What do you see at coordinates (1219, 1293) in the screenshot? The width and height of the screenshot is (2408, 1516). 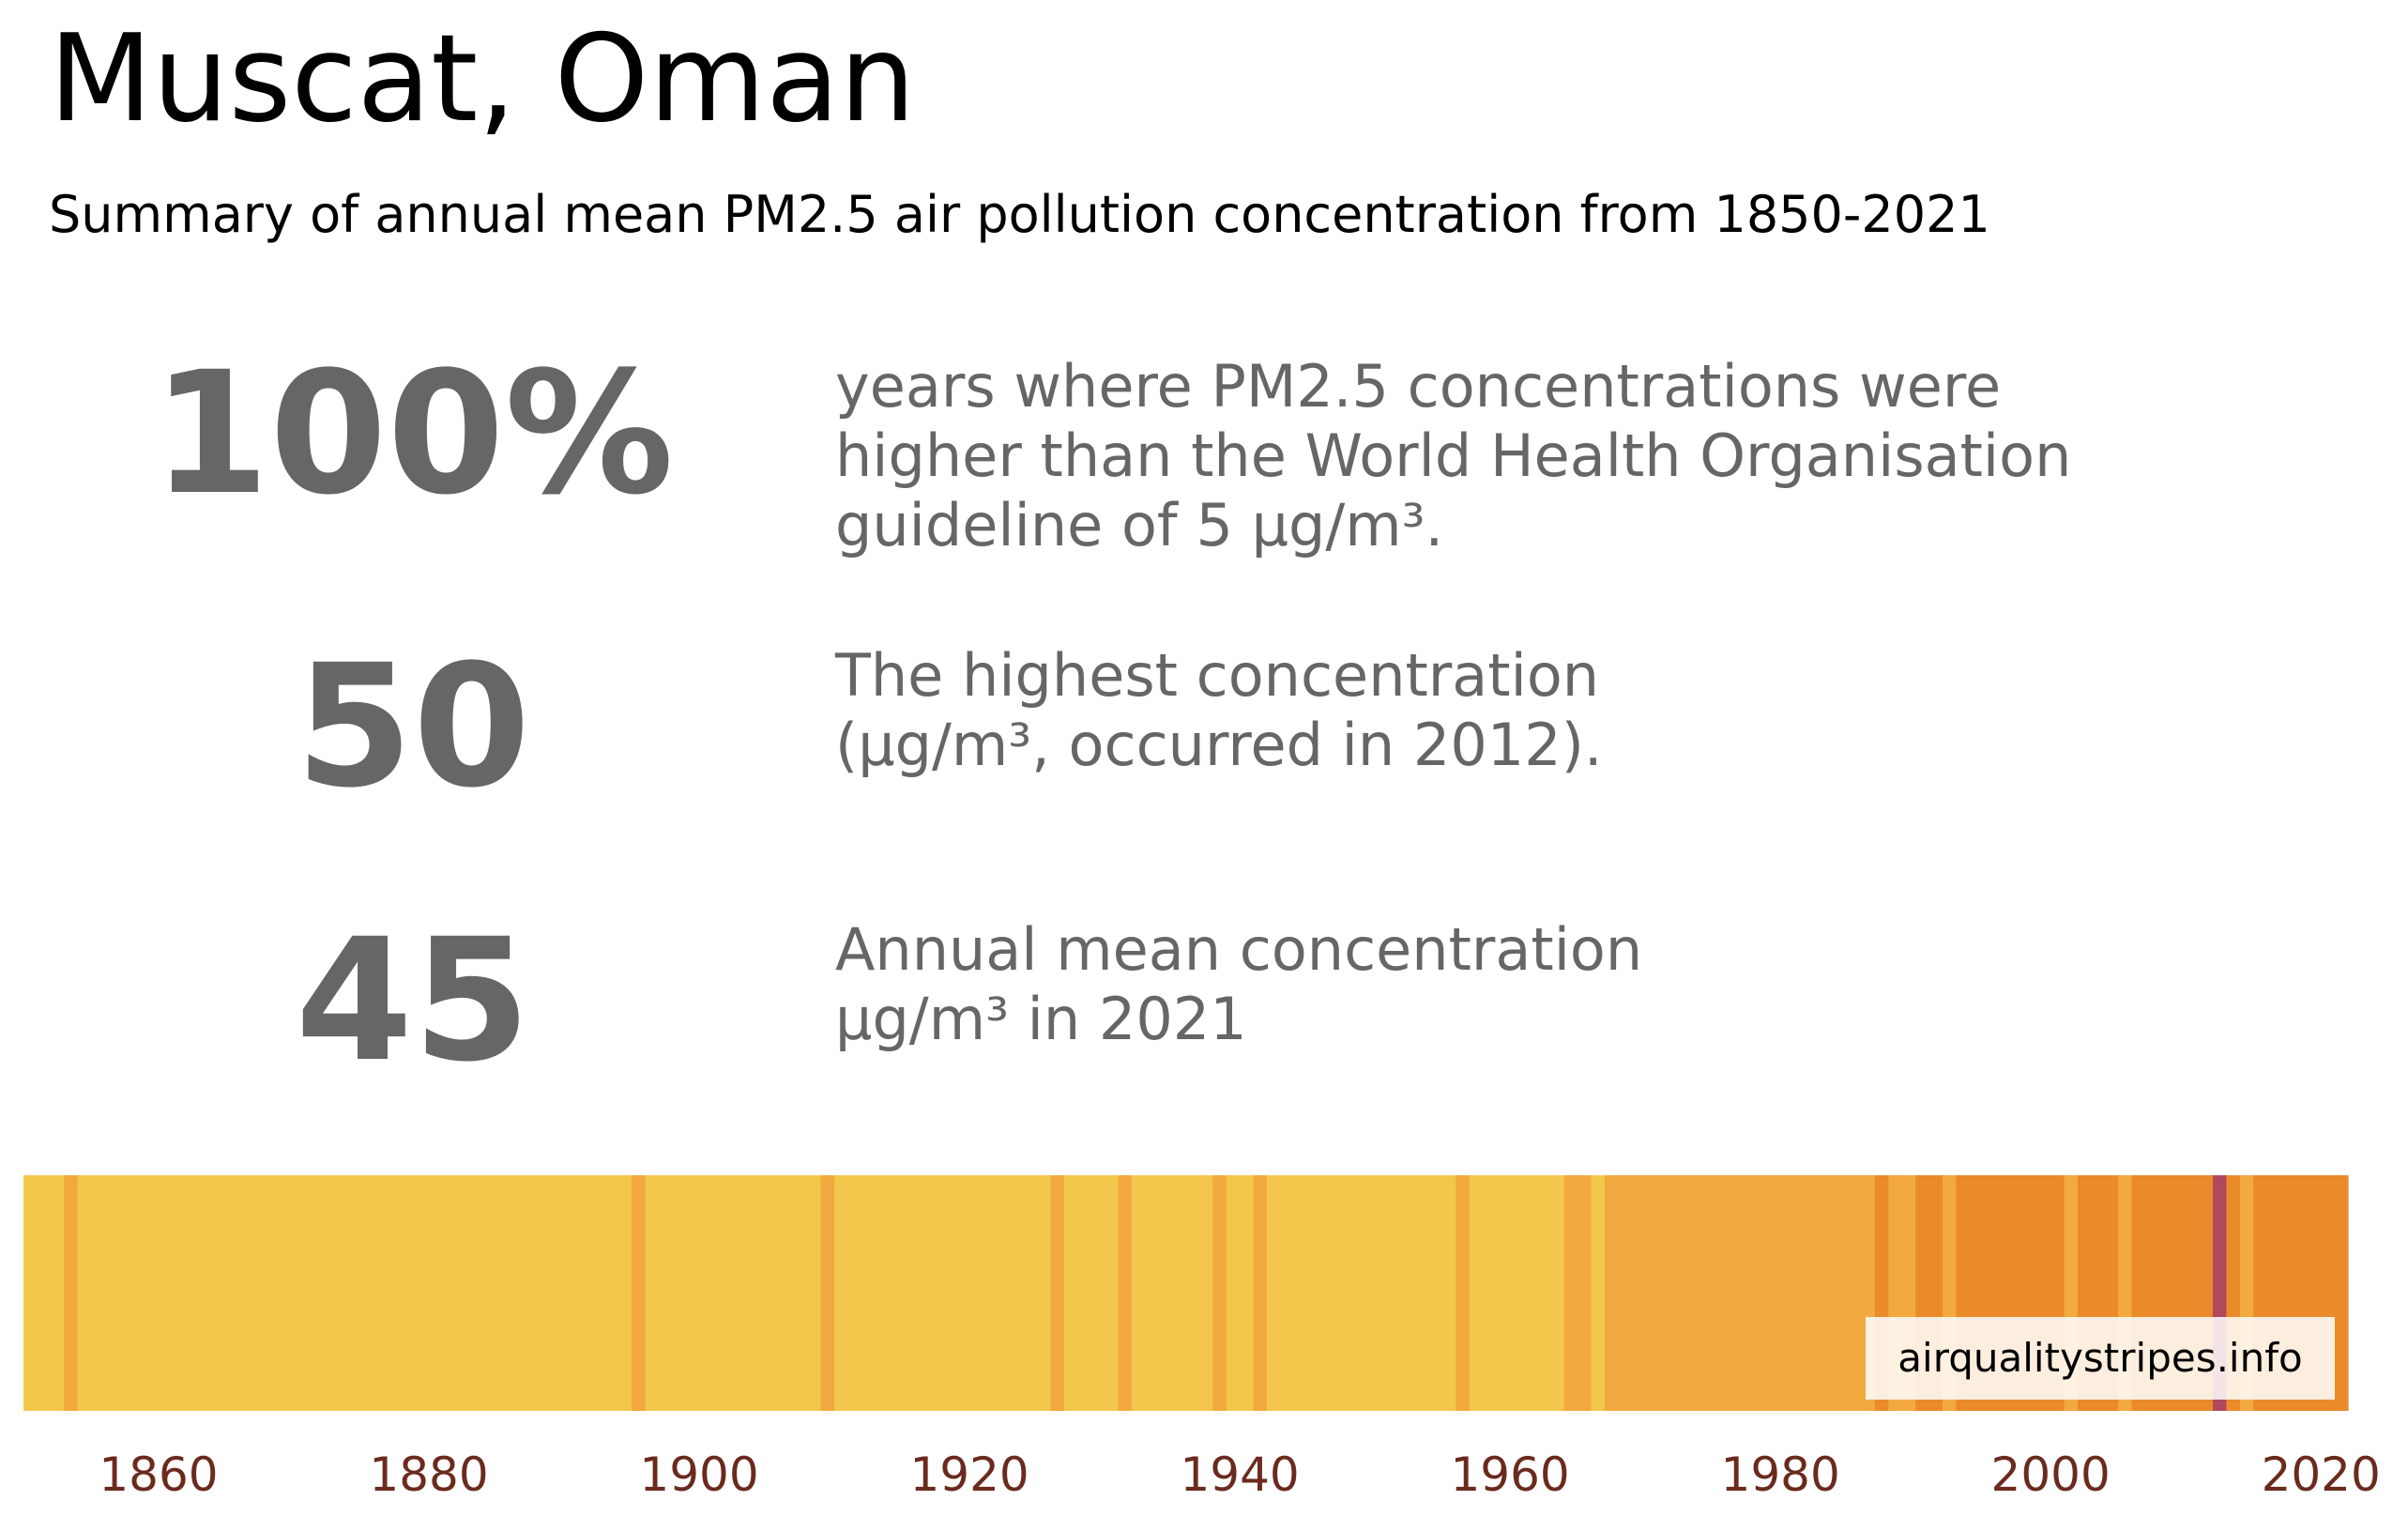 I see `stripe-1938-1939` at bounding box center [1219, 1293].